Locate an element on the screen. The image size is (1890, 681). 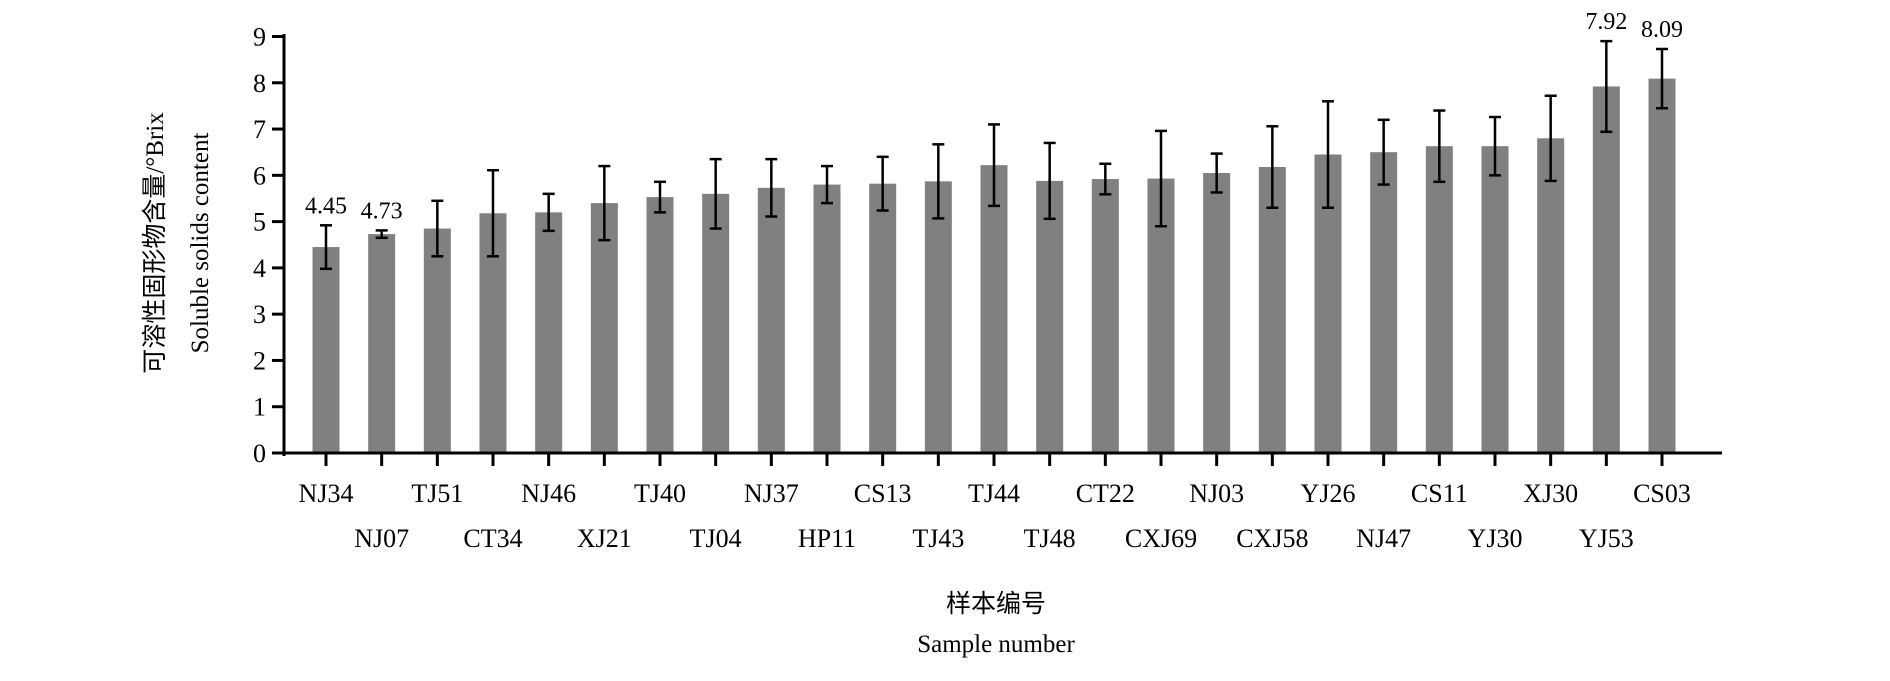
bar-nj03 is located at coordinates (1217, 313).